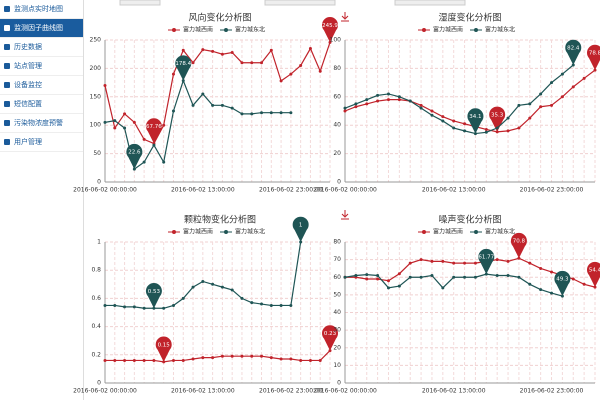 The height and width of the screenshot is (400, 600). I want to click on x-tick-label: 2016-06-02 23:00:00, so click(552, 190).